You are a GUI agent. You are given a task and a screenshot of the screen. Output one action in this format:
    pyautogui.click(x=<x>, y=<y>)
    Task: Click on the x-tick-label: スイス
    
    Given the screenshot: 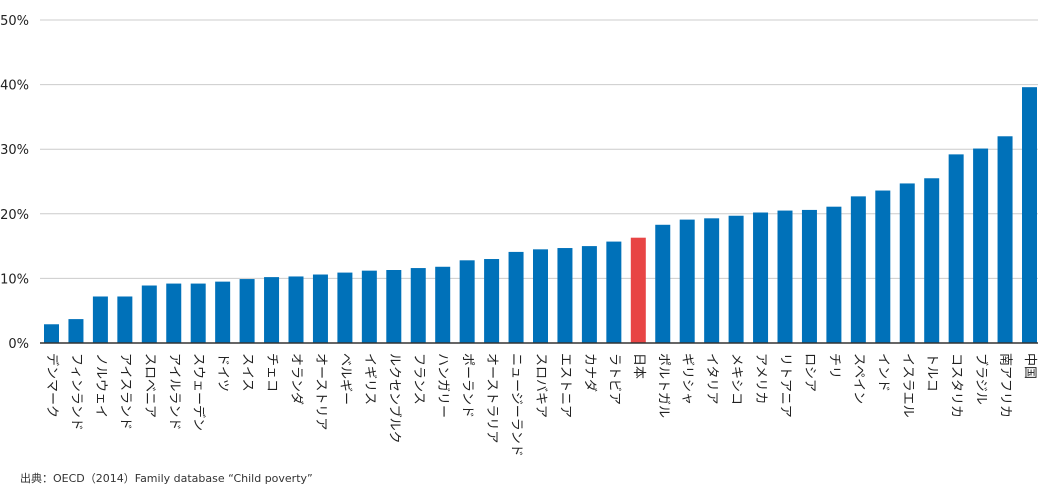 What is the action you would take?
    pyautogui.click(x=247, y=372)
    